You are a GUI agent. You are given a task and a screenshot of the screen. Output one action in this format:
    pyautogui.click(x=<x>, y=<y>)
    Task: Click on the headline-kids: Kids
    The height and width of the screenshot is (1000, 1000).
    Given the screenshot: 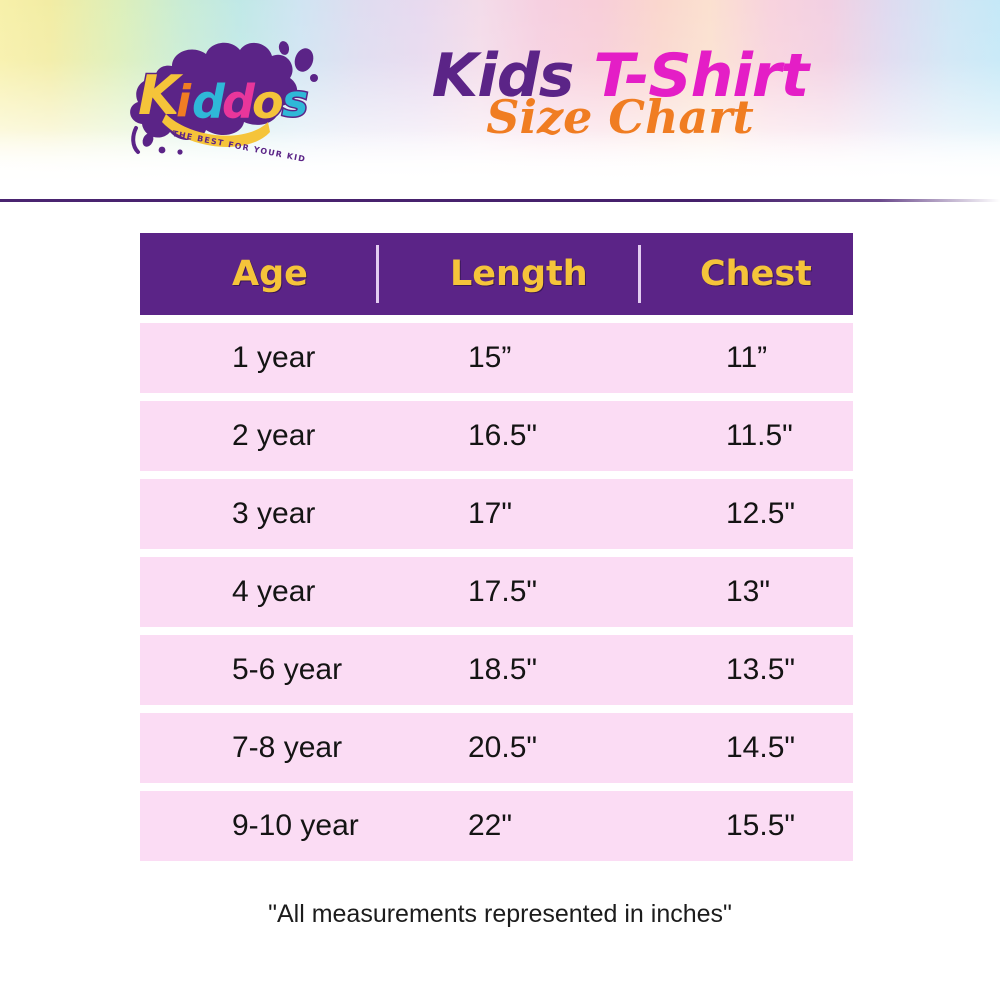 What is the action you would take?
    pyautogui.click(x=503, y=76)
    